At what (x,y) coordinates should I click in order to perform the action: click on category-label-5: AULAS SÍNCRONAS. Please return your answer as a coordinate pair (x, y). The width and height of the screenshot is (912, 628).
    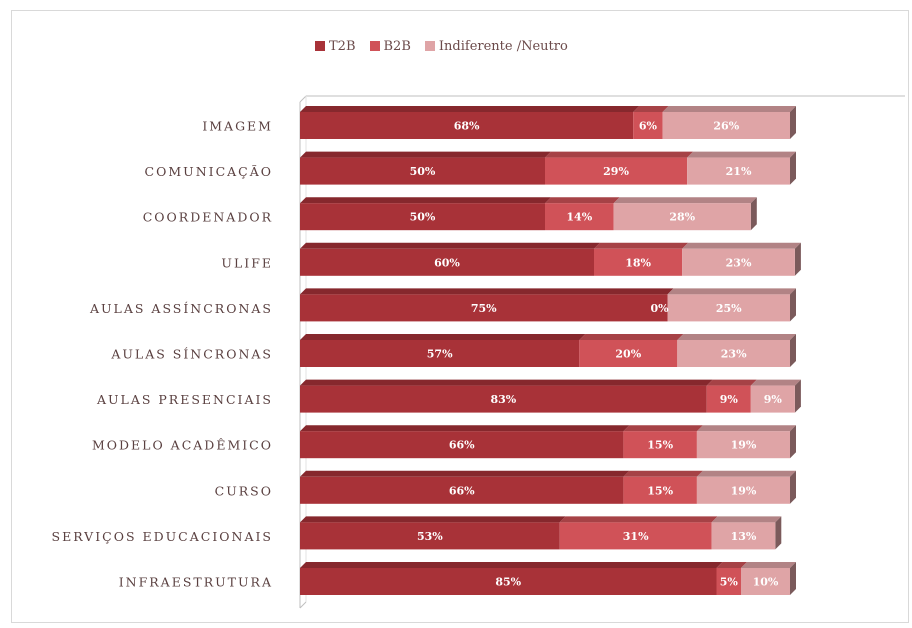
    Looking at the image, I should click on (191, 354).